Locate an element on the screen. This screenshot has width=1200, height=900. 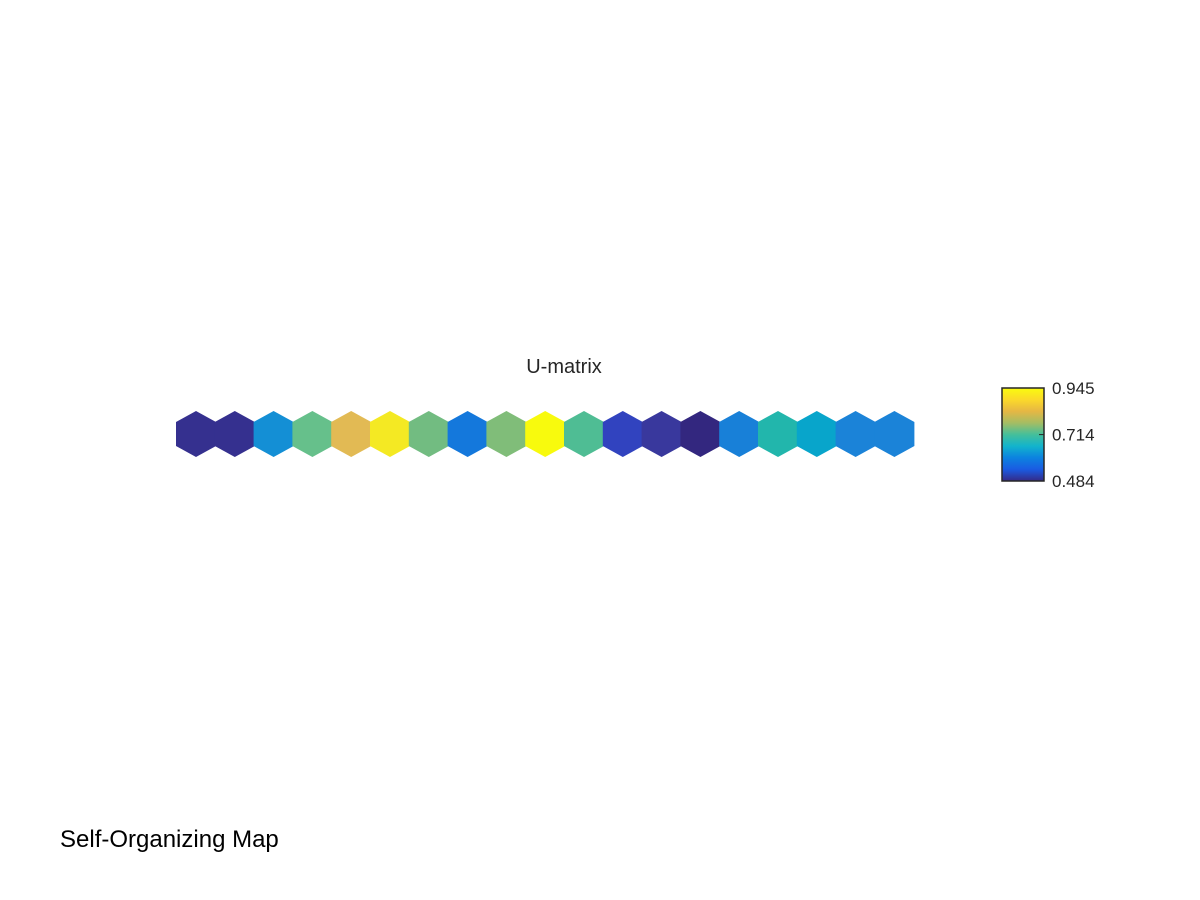
colorbar-tick-label-1: 0.945 is located at coordinates (1073, 388).